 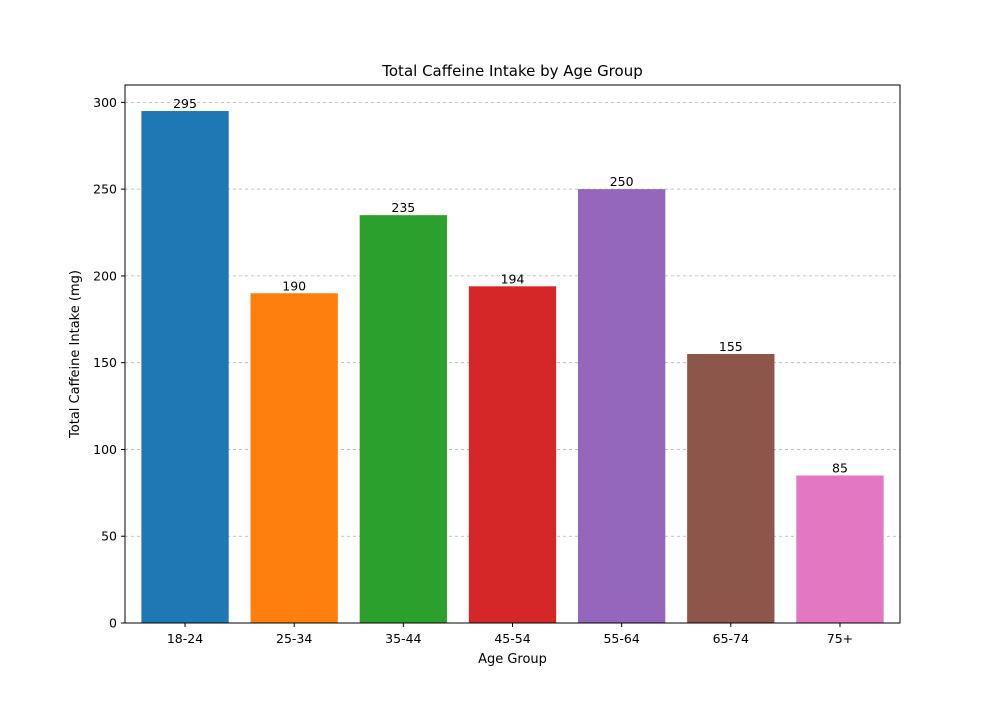 I want to click on y-axis-label: Total Caffeine Intake (mg), so click(x=75, y=354).